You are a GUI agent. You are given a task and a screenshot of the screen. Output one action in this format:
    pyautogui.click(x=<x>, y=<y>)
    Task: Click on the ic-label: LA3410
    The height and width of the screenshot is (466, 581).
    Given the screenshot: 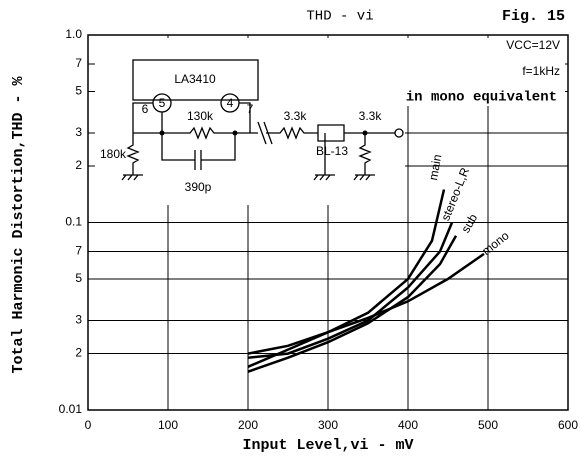 What is the action you would take?
    pyautogui.click(x=195, y=79)
    